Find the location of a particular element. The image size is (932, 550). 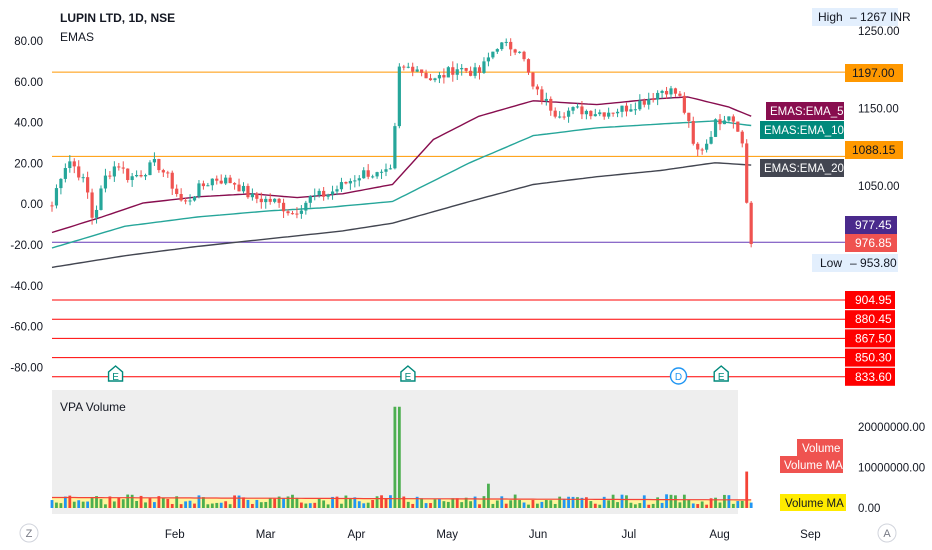

ema-200-line is located at coordinates (401, 215).